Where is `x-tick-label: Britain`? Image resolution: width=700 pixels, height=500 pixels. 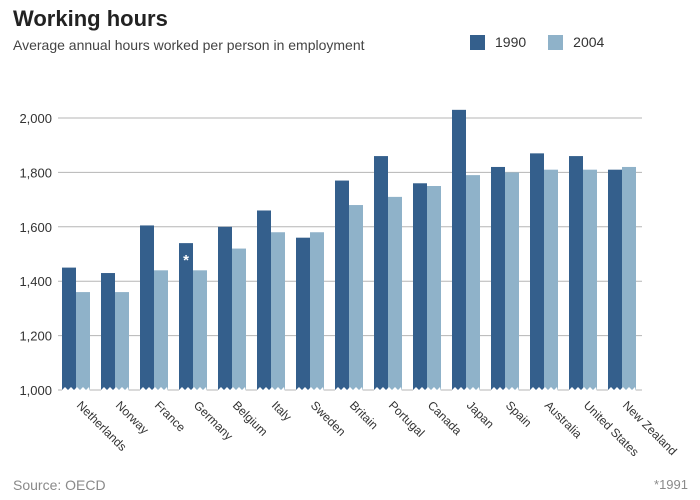 x-tick-label: Britain is located at coordinates (364, 415).